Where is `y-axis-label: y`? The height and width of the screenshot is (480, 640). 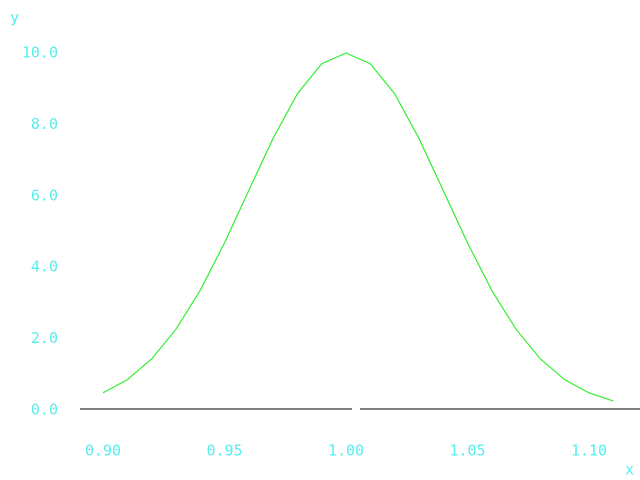 y-axis-label: y is located at coordinates (14, 18).